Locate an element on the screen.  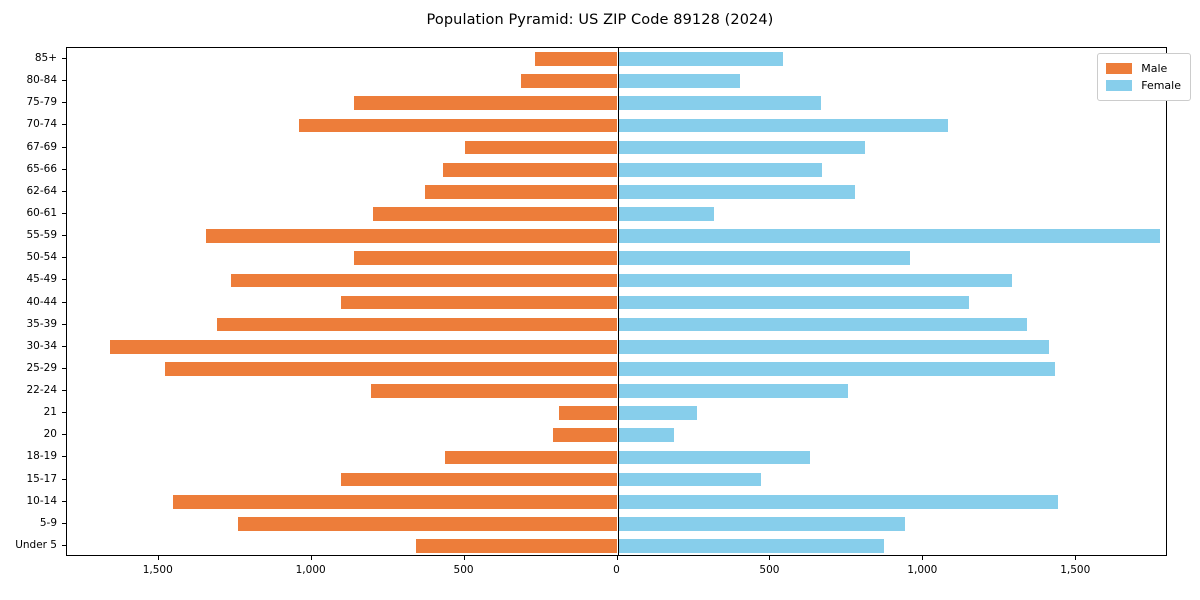
x-axis: 1,500 1,000 500 0 500 1,000 1,500 is located at coordinates (600, 578).